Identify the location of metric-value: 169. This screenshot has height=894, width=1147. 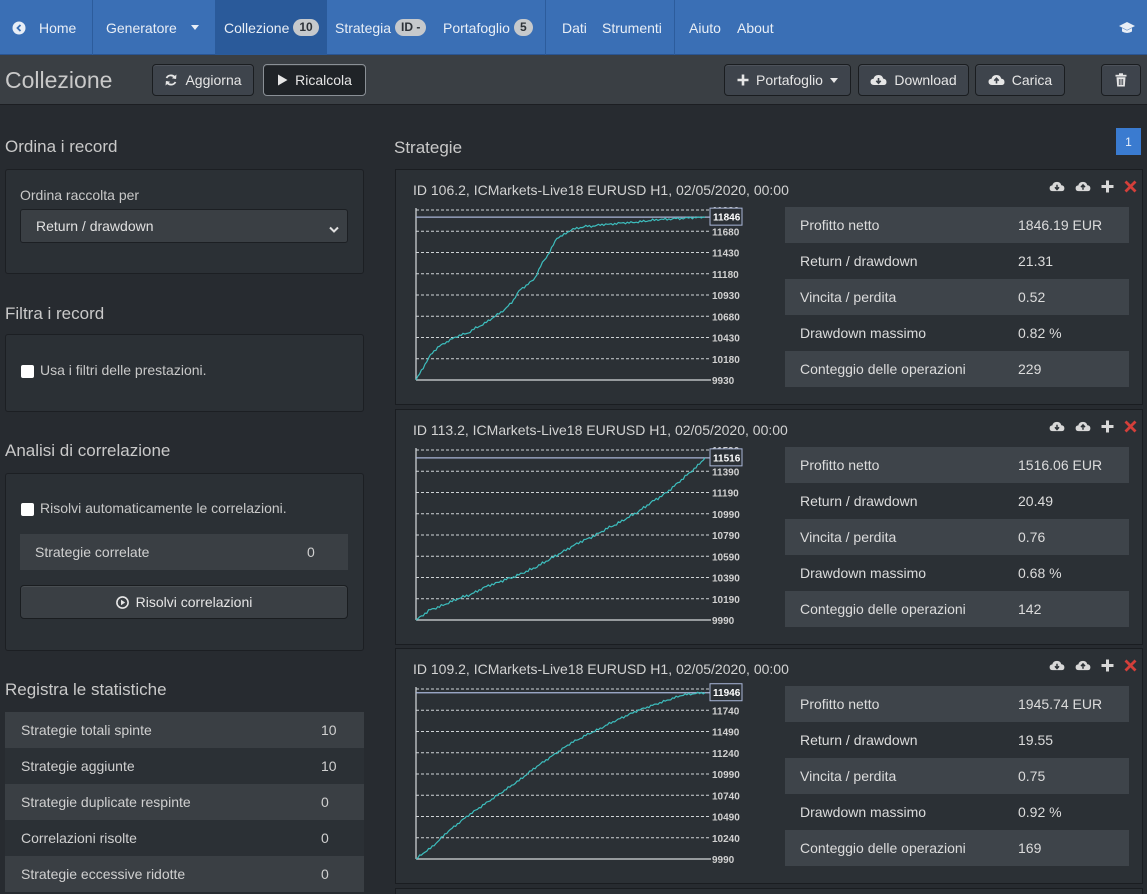
(1030, 848).